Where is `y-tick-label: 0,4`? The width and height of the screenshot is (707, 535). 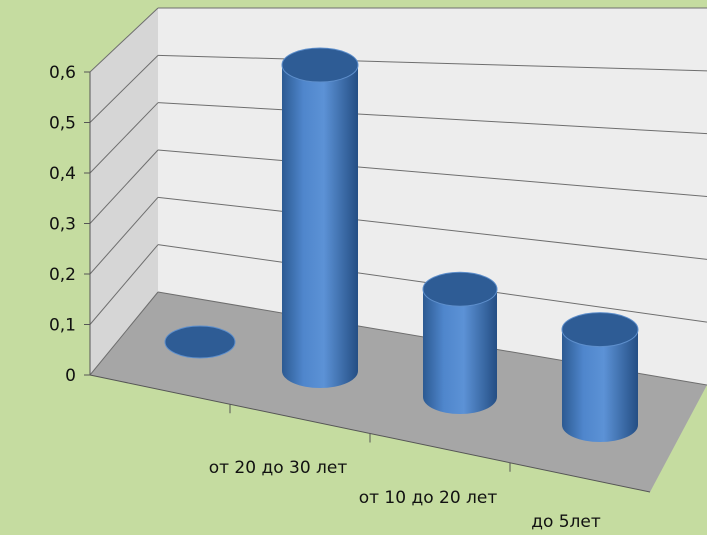 y-tick-label: 0,4 is located at coordinates (62, 174).